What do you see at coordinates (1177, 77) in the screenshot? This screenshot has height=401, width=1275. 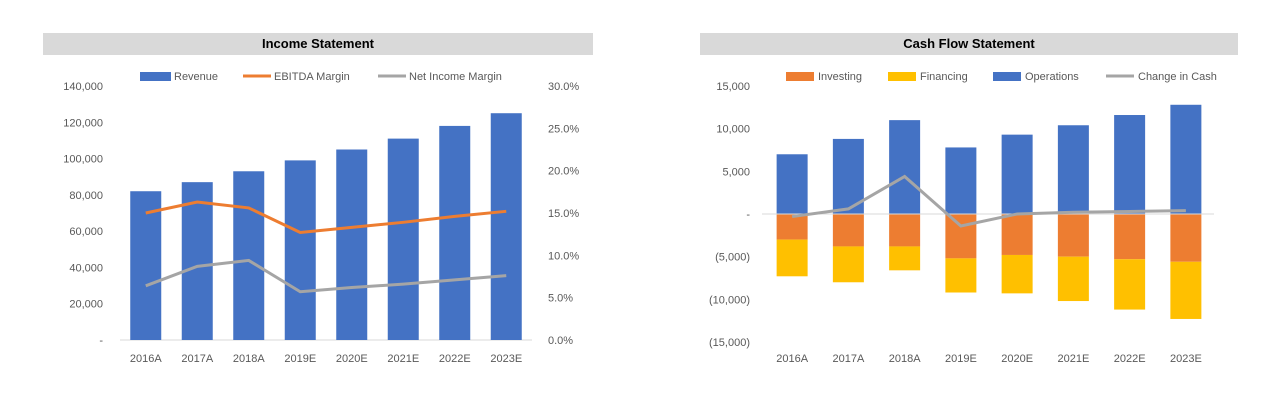 I see `legend-label: Change in Cash` at bounding box center [1177, 77].